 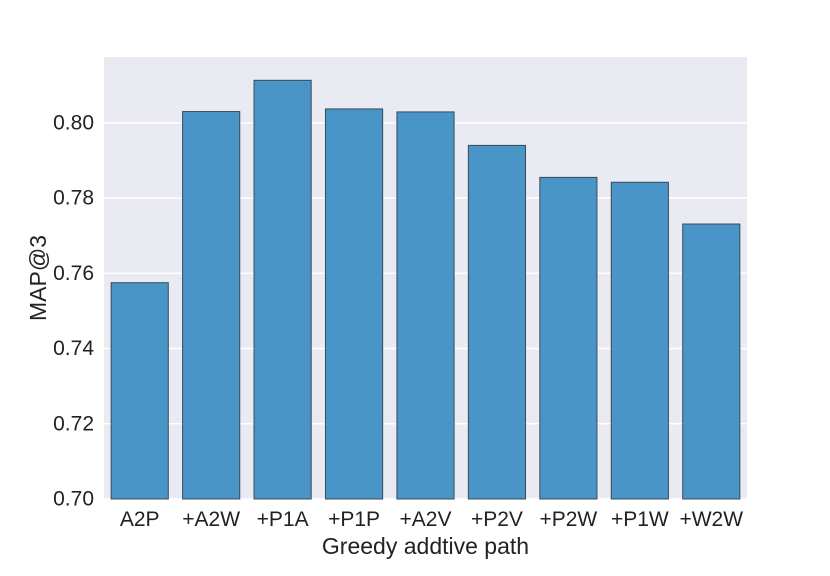 I want to click on y-tick-label: 0.74, so click(x=73, y=348).